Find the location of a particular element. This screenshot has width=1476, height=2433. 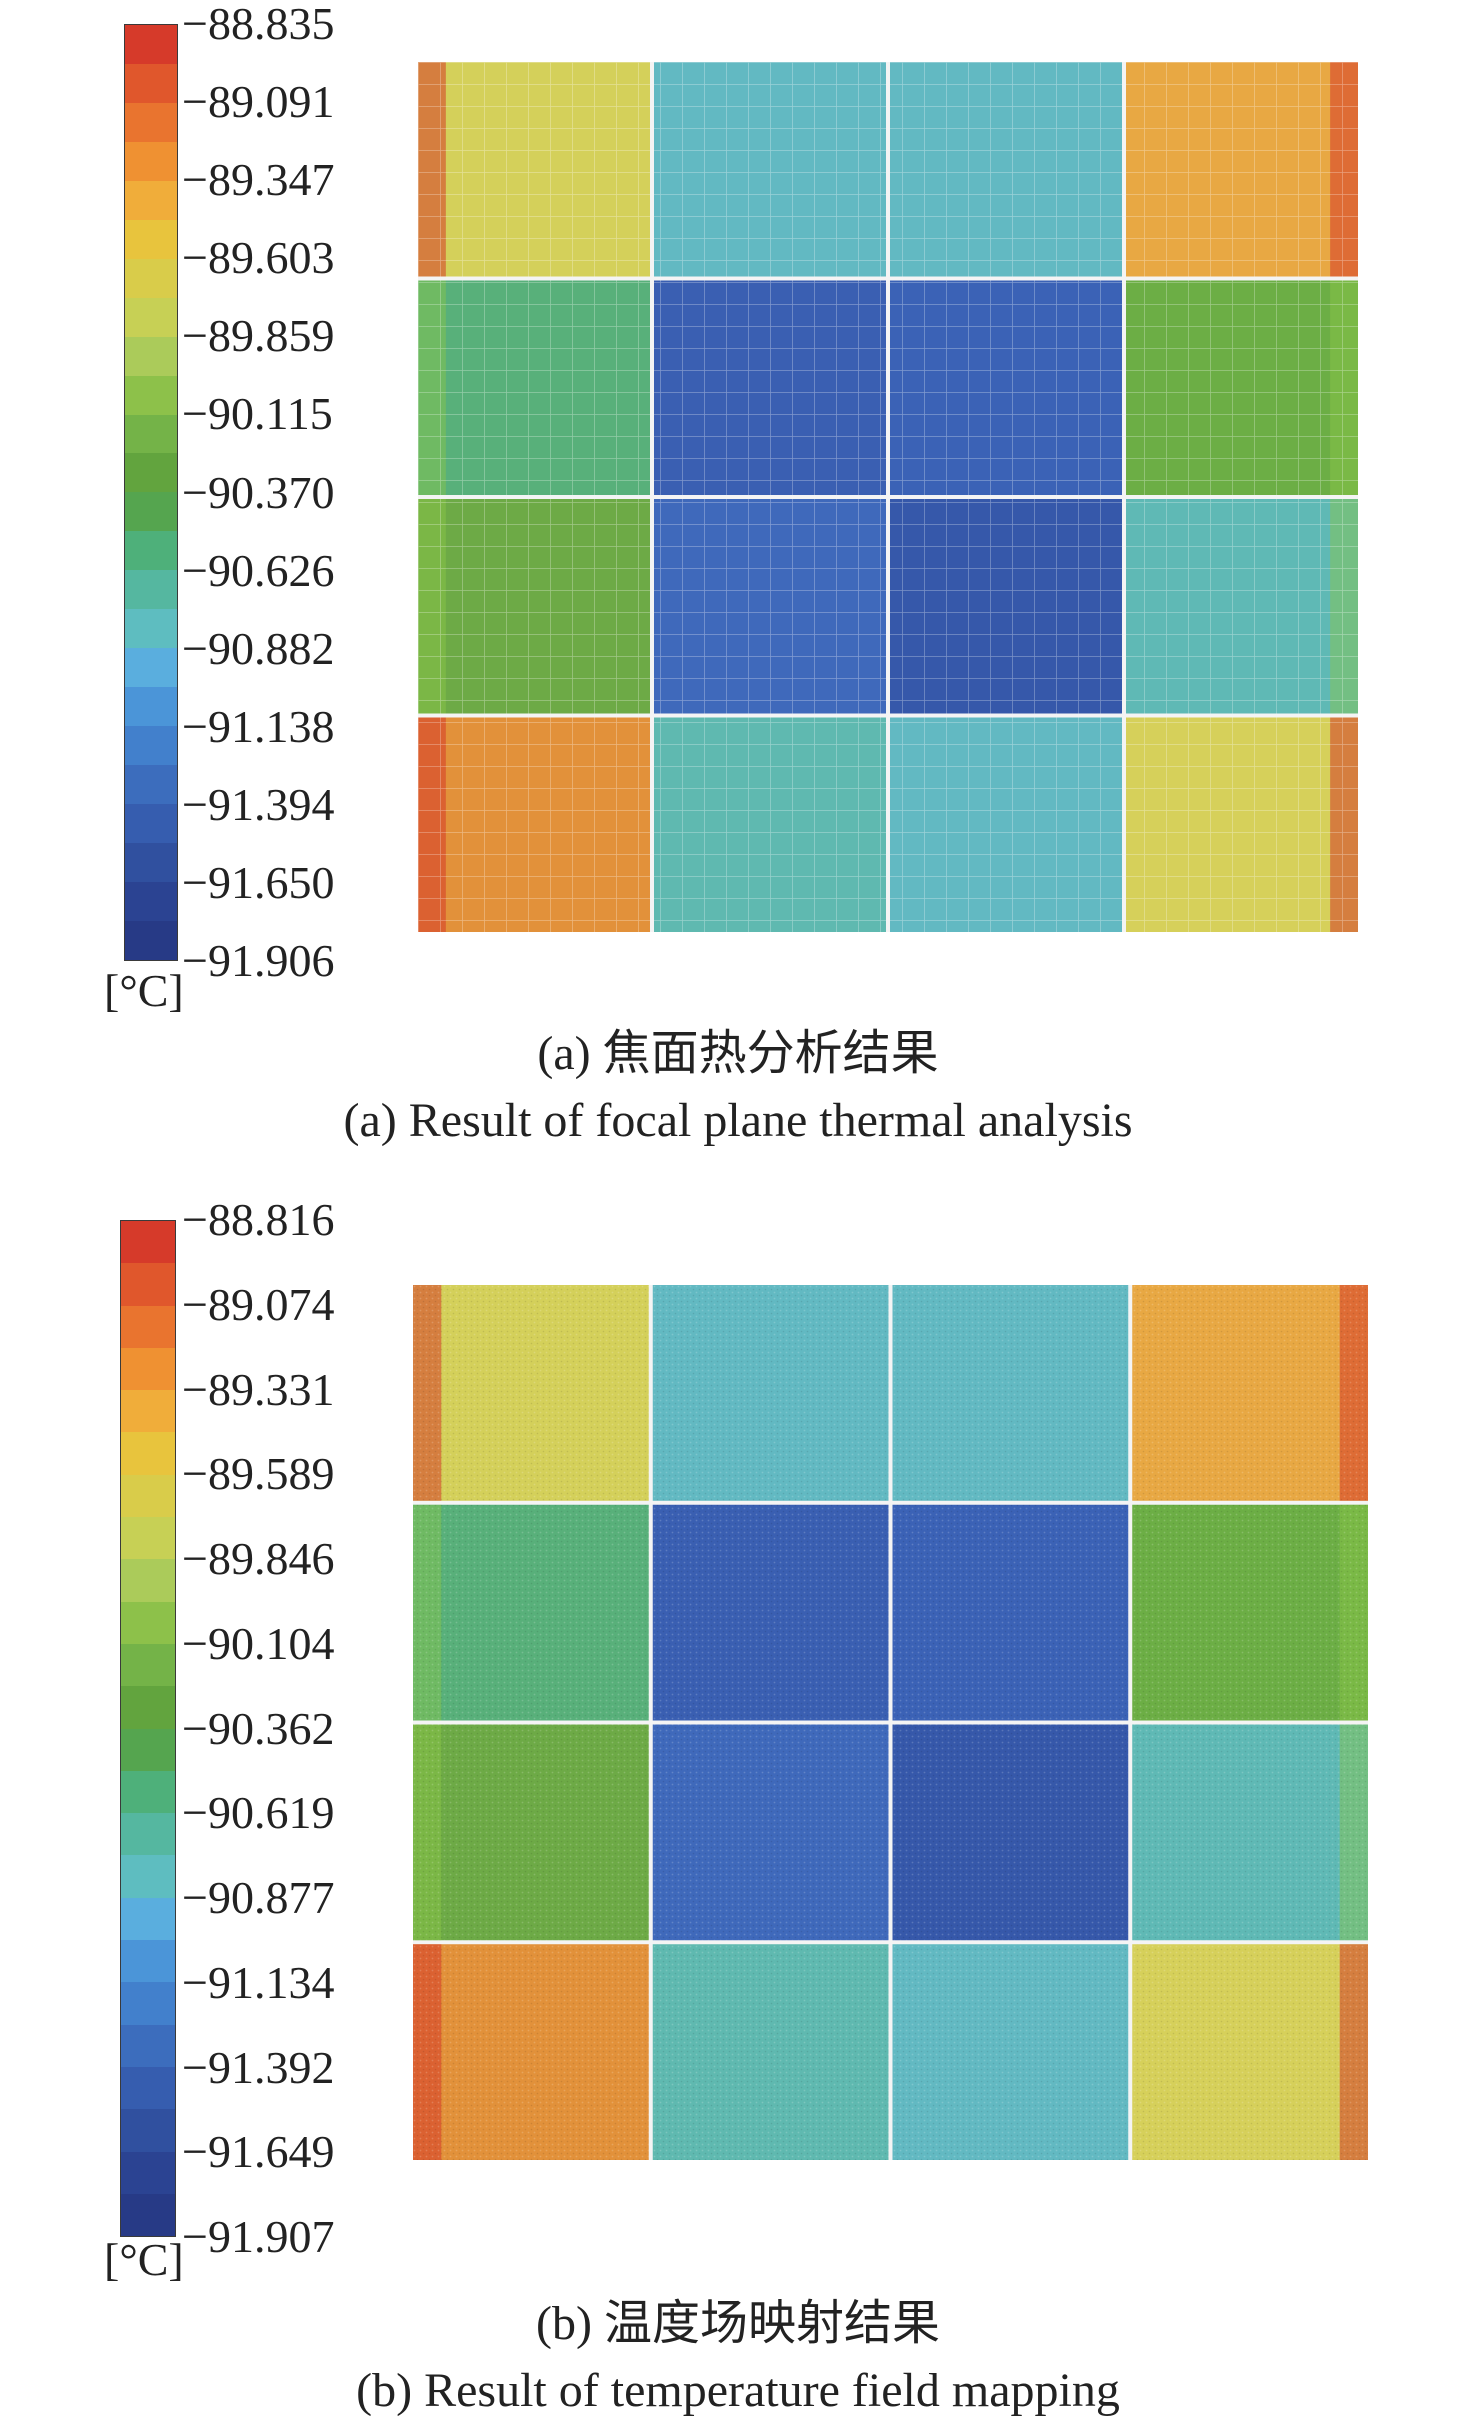

colorbar-tick-label: −89.074 is located at coordinates (258, 1304).